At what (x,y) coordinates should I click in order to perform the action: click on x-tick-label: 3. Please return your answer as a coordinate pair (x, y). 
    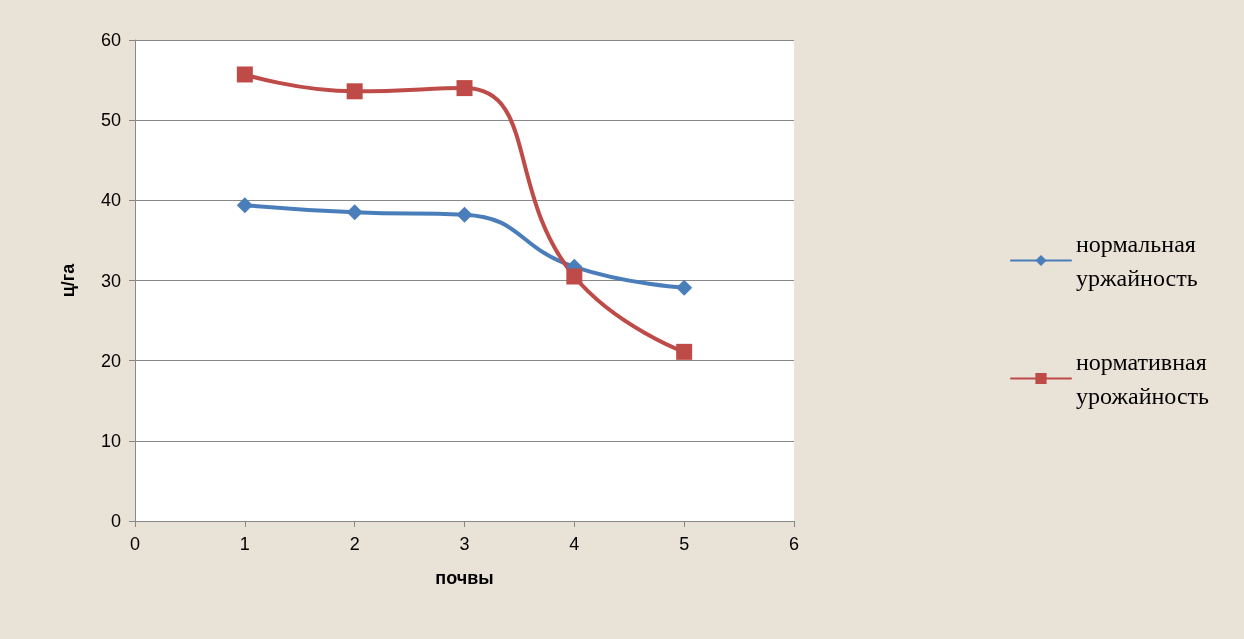
    Looking at the image, I should click on (464, 544).